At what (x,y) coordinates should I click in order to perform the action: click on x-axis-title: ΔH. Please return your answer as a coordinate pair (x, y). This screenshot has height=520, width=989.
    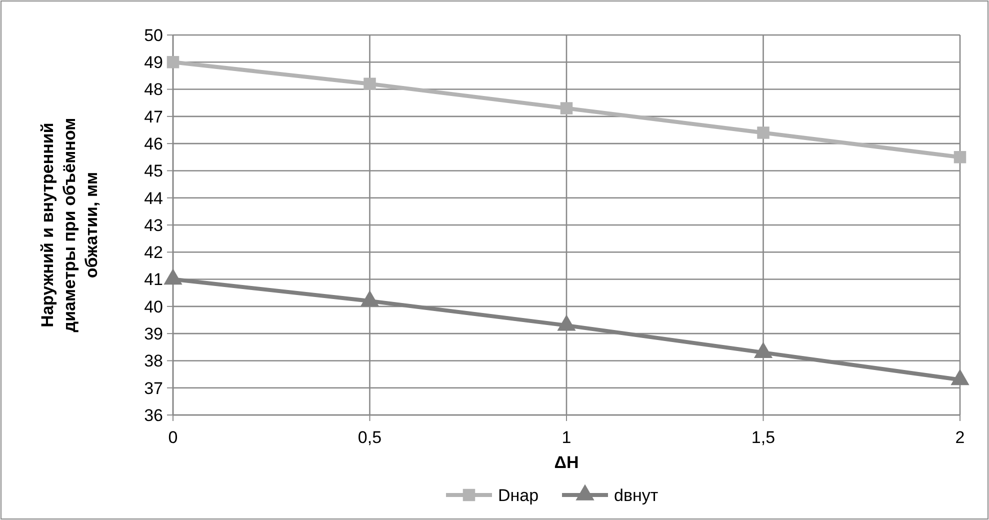
    Looking at the image, I should click on (566, 462).